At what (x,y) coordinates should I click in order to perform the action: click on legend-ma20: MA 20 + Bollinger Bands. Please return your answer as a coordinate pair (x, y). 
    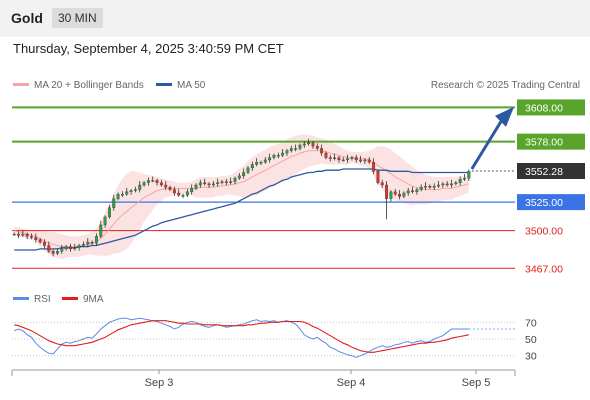
    Looking at the image, I should click on (78, 85).